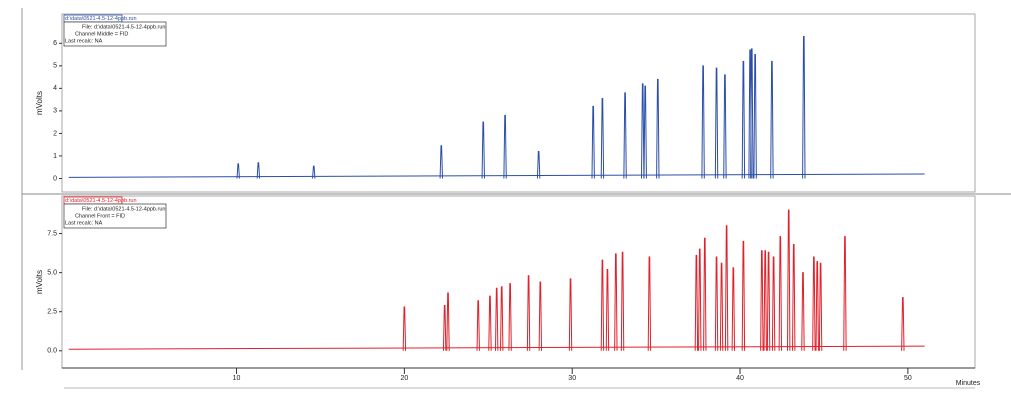  Describe the element at coordinates (572, 378) in the screenshot. I see `x-tick-label: 30` at that location.